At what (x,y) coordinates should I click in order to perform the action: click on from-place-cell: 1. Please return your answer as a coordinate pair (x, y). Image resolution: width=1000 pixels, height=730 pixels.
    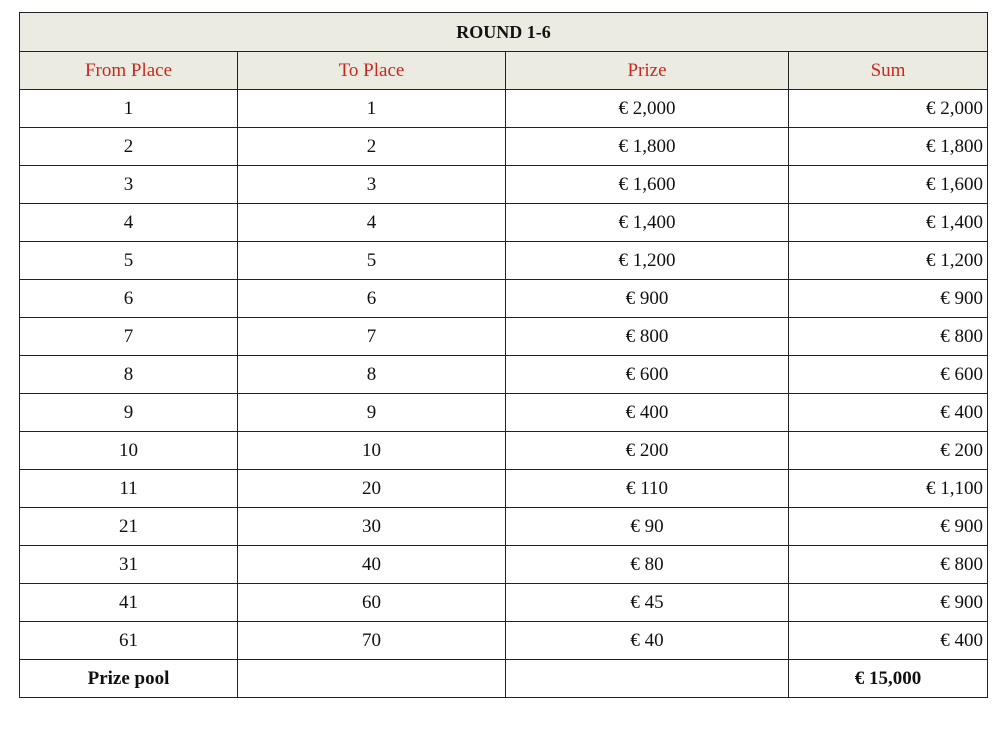
    Looking at the image, I should click on (128, 108).